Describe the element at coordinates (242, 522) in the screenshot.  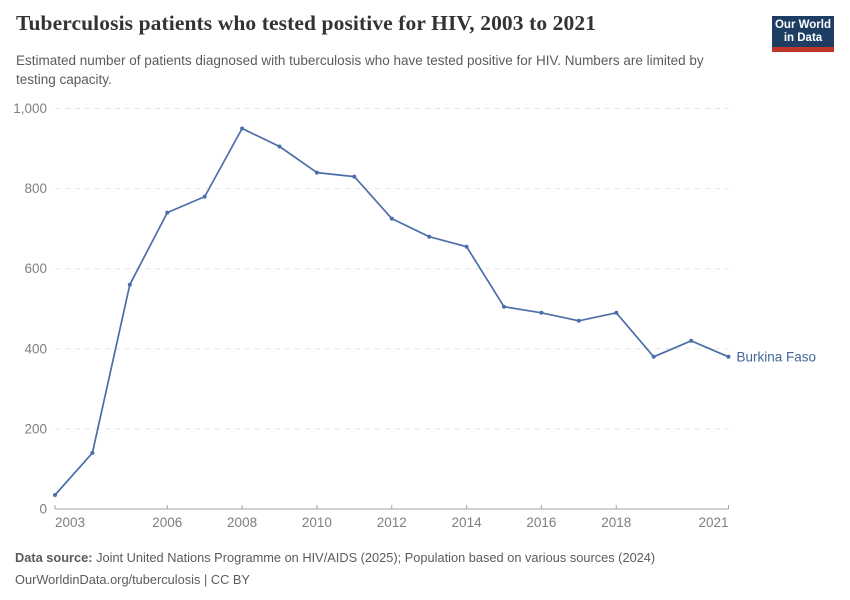
I see `x-tick-label: 2008` at that location.